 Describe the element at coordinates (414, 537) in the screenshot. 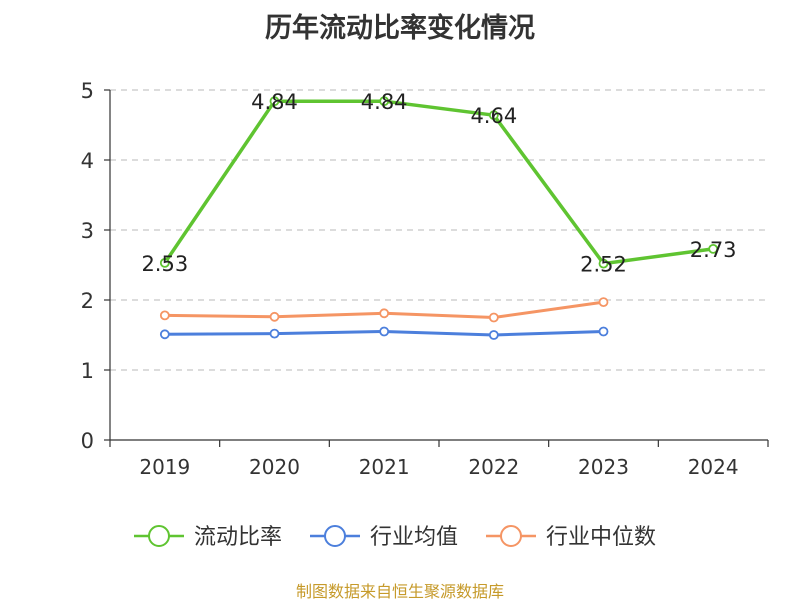

I see `legend-label-行业均值: 行业均值` at that location.